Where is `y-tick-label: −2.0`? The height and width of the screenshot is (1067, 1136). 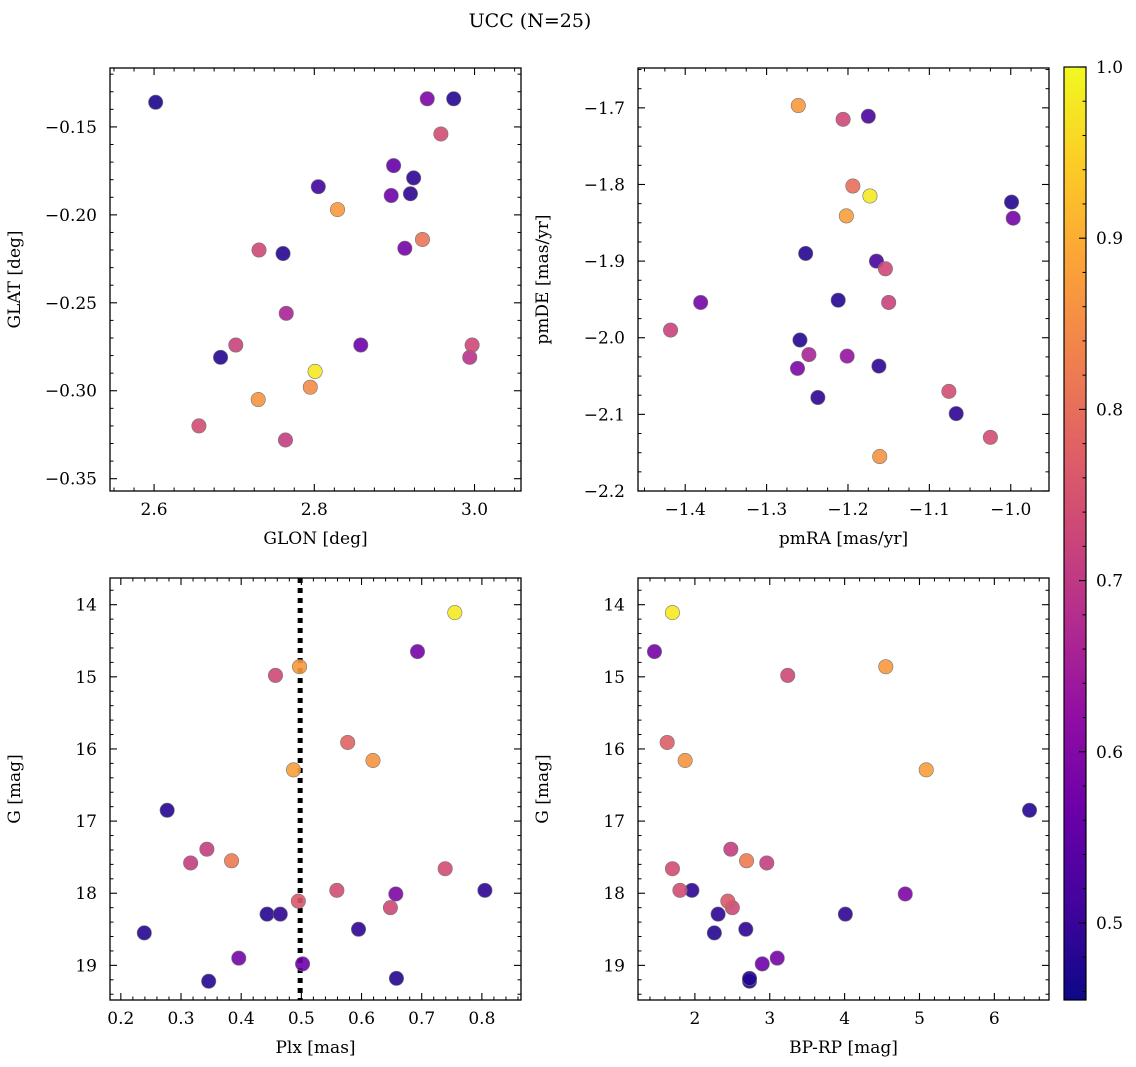 y-tick-label: −2.0 is located at coordinates (604, 339).